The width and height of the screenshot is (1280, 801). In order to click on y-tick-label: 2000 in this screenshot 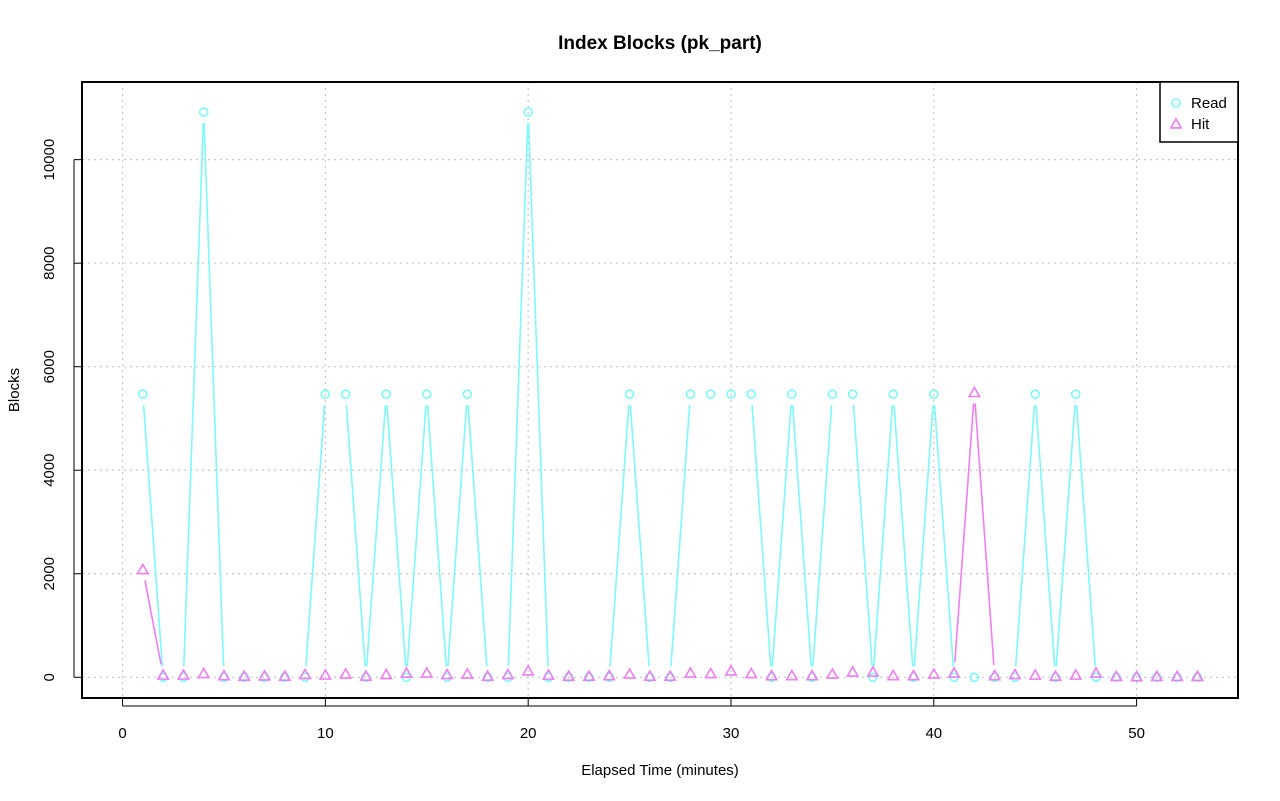, I will do `click(49, 573)`.